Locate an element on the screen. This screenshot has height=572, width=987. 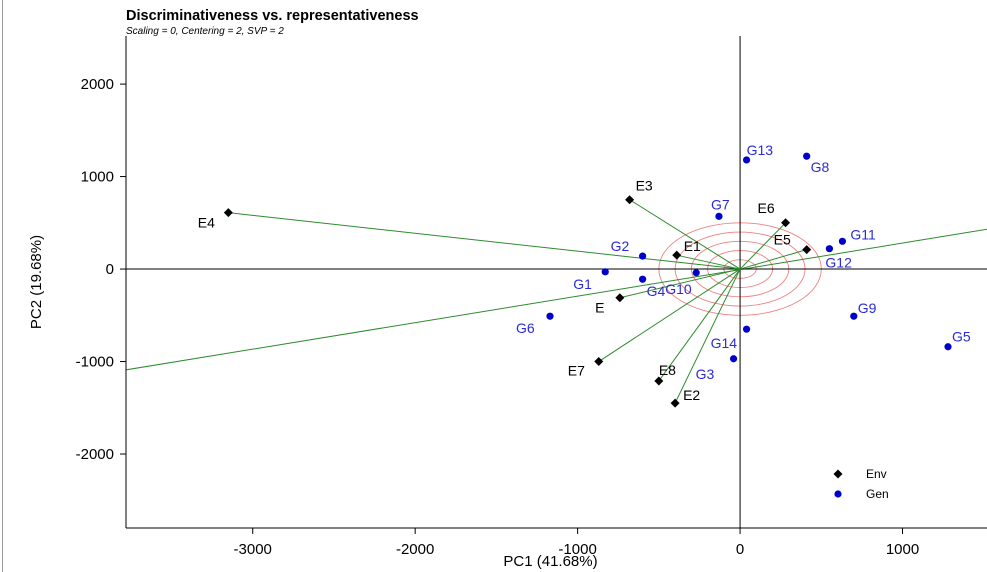
gen-label-g2: G2 is located at coordinates (620, 246).